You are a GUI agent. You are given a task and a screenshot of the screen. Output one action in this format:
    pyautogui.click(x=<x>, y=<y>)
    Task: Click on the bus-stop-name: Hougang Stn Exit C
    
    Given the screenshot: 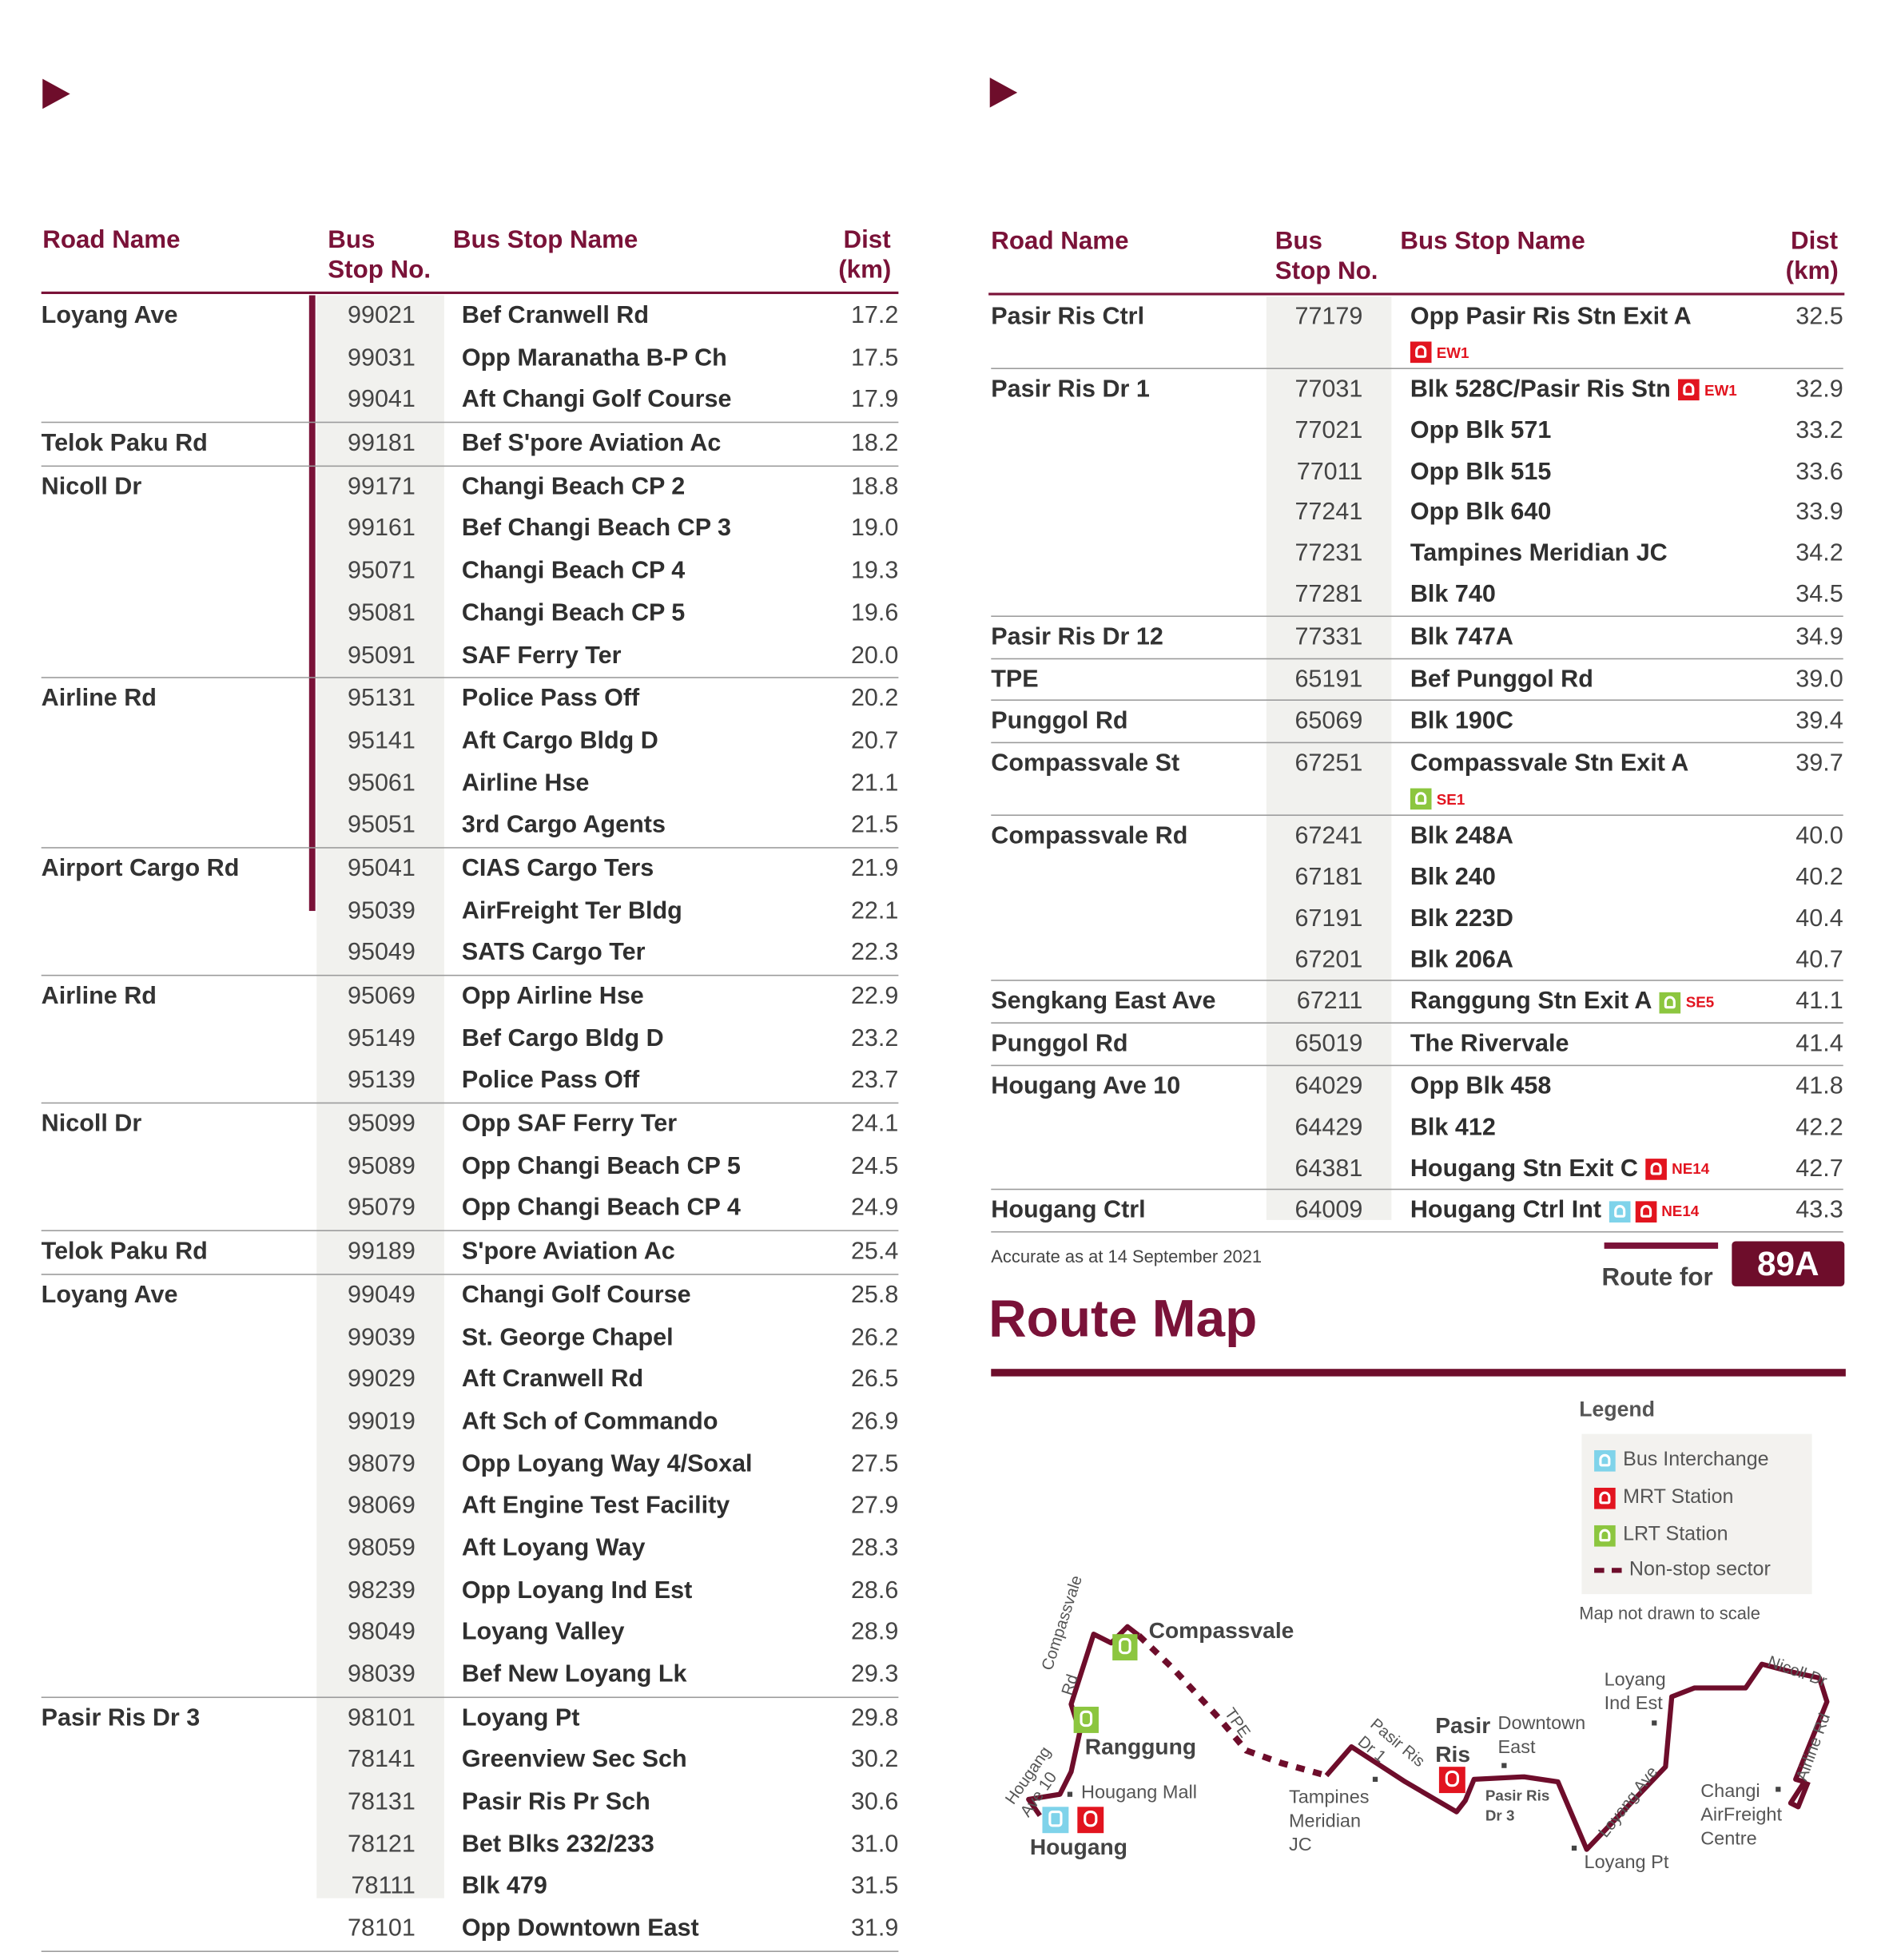 What is the action you would take?
    pyautogui.click(x=1524, y=1168)
    